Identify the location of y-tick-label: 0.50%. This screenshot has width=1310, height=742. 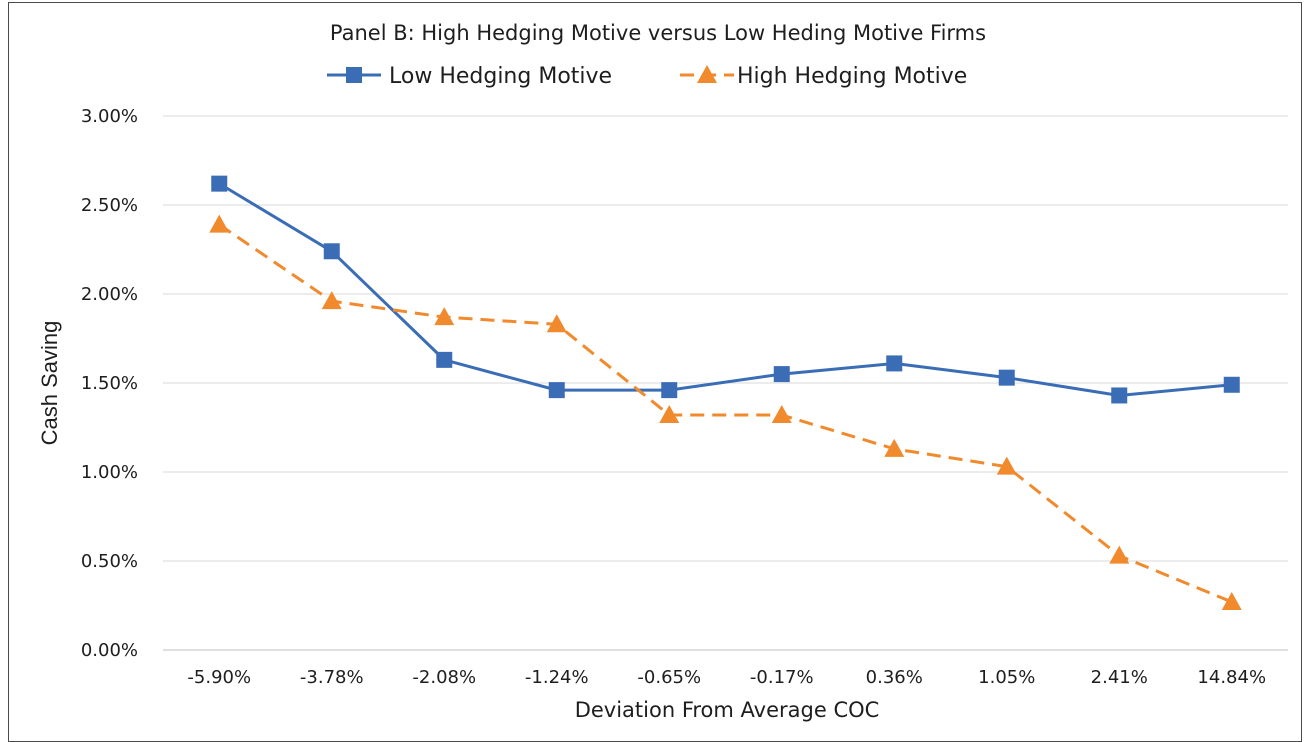
(109, 561).